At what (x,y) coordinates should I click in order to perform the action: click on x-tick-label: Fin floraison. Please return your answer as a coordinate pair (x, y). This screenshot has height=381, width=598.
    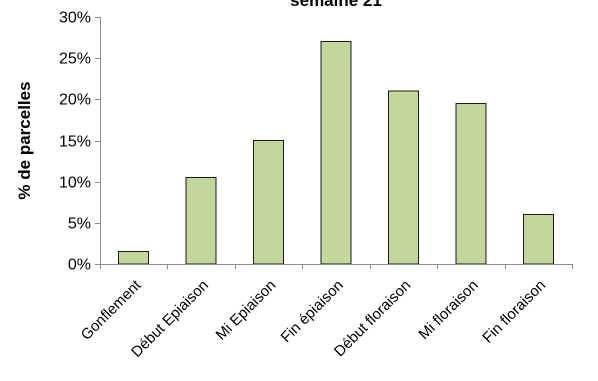
    Looking at the image, I should click on (514, 312).